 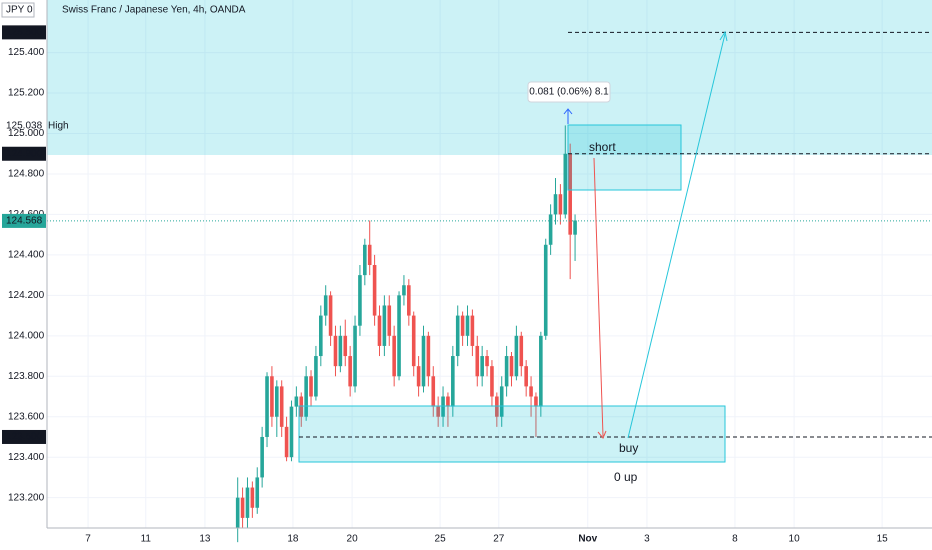 What do you see at coordinates (154, 10) in the screenshot?
I see `chart-title: Swiss Franc / Japanese Yen, 4h, OANDA` at bounding box center [154, 10].